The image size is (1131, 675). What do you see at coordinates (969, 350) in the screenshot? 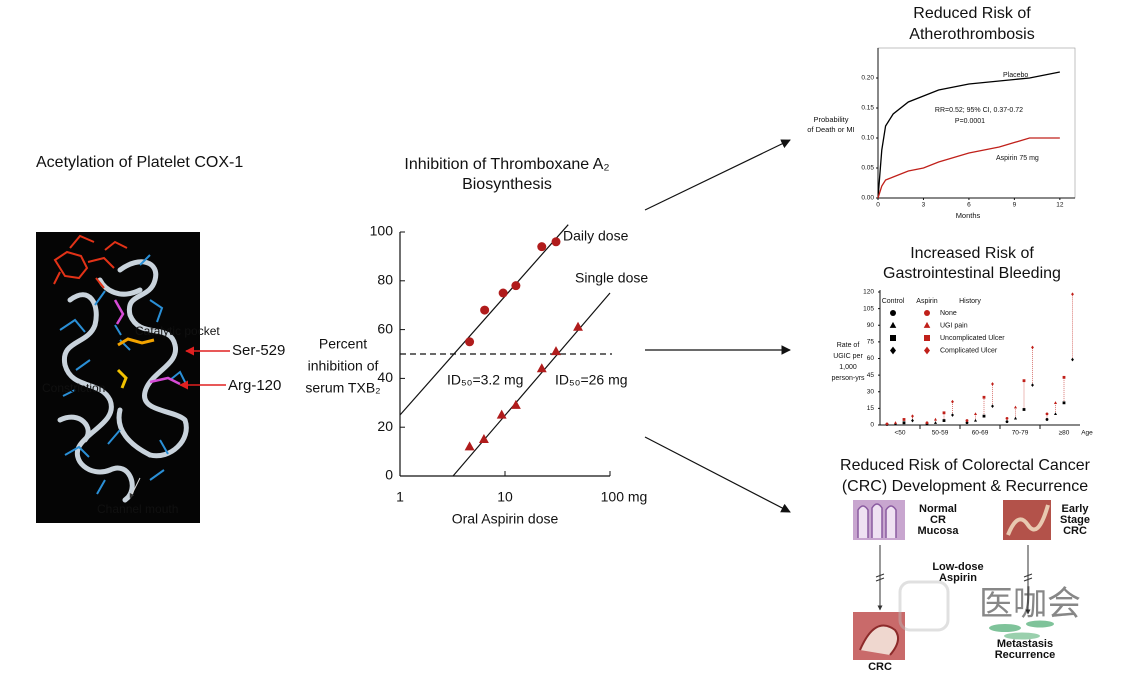
I see `legend-label: Complicated Ulcer` at bounding box center [969, 350].